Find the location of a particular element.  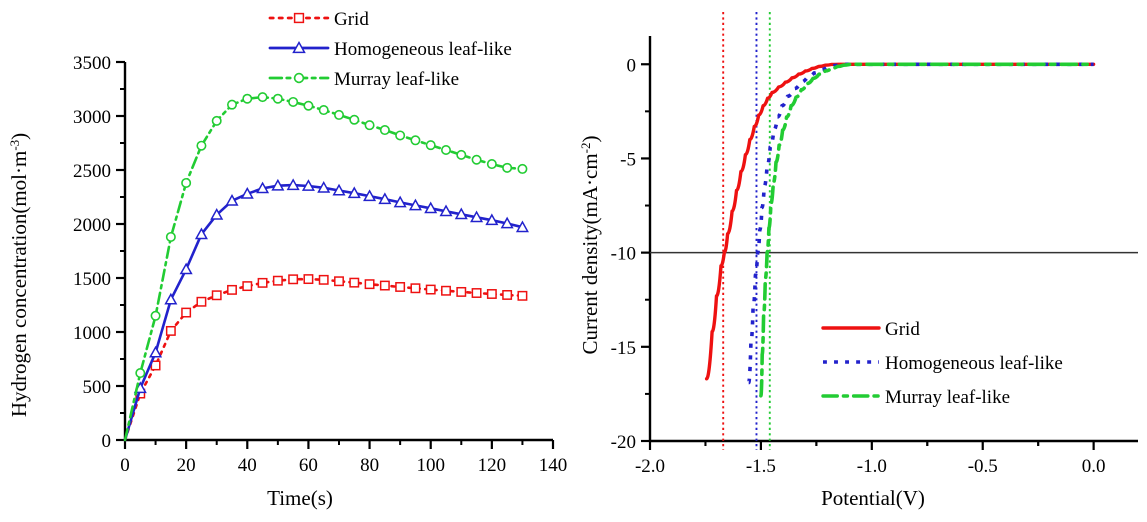

left-y-tick-label: 500 is located at coordinates (97, 387).